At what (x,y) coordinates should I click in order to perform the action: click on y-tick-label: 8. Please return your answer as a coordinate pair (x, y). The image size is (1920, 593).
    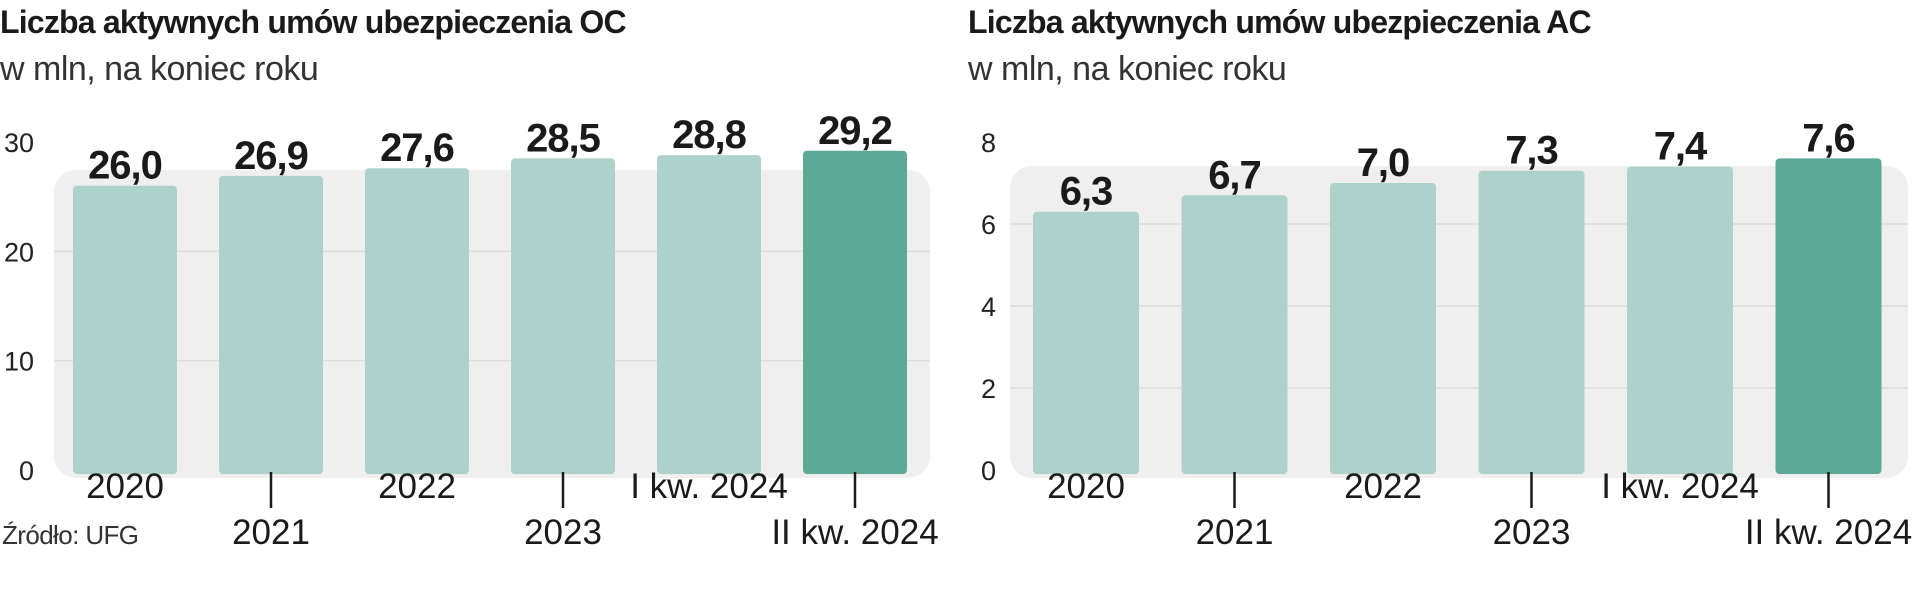
    Looking at the image, I should click on (988, 143).